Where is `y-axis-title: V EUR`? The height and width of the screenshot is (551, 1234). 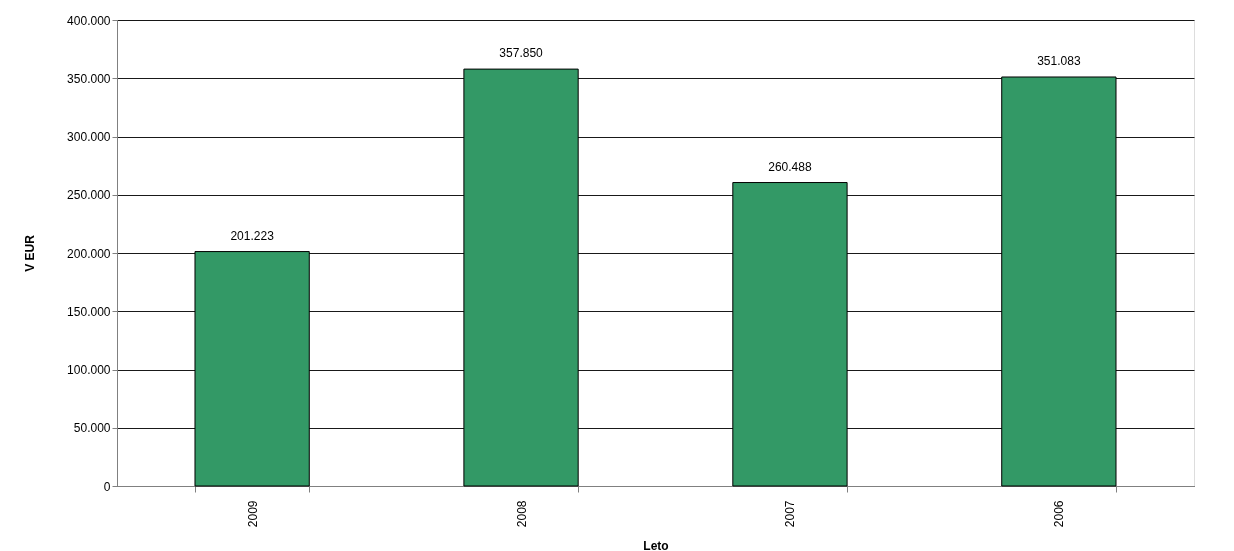 y-axis-title: V EUR is located at coordinates (30, 253).